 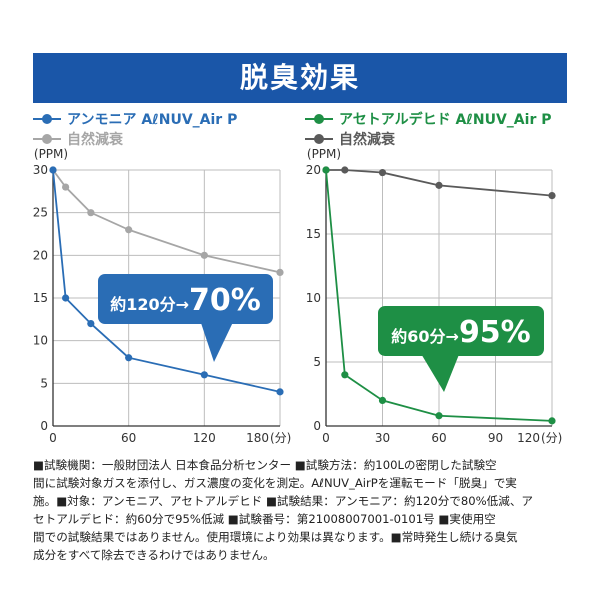 I want to click on x-tick-label: 90, so click(x=495, y=438).